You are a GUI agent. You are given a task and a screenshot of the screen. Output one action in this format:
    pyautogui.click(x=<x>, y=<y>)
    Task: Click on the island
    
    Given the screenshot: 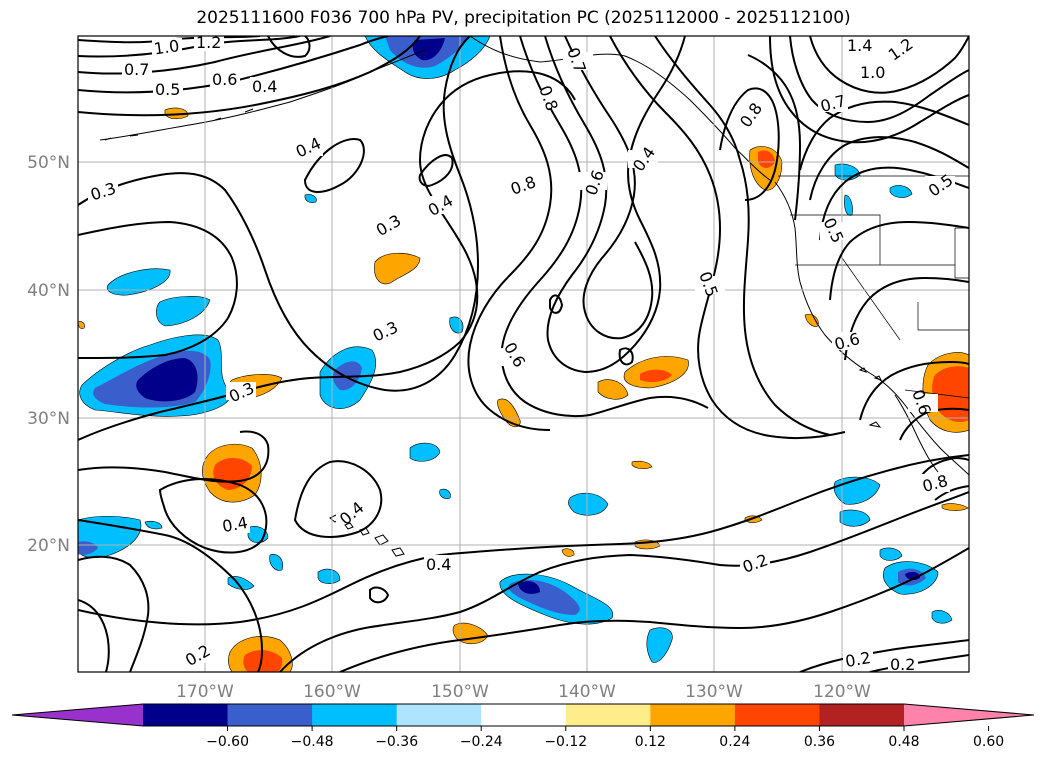 What is the action you would take?
    pyautogui.click(x=870, y=397)
    